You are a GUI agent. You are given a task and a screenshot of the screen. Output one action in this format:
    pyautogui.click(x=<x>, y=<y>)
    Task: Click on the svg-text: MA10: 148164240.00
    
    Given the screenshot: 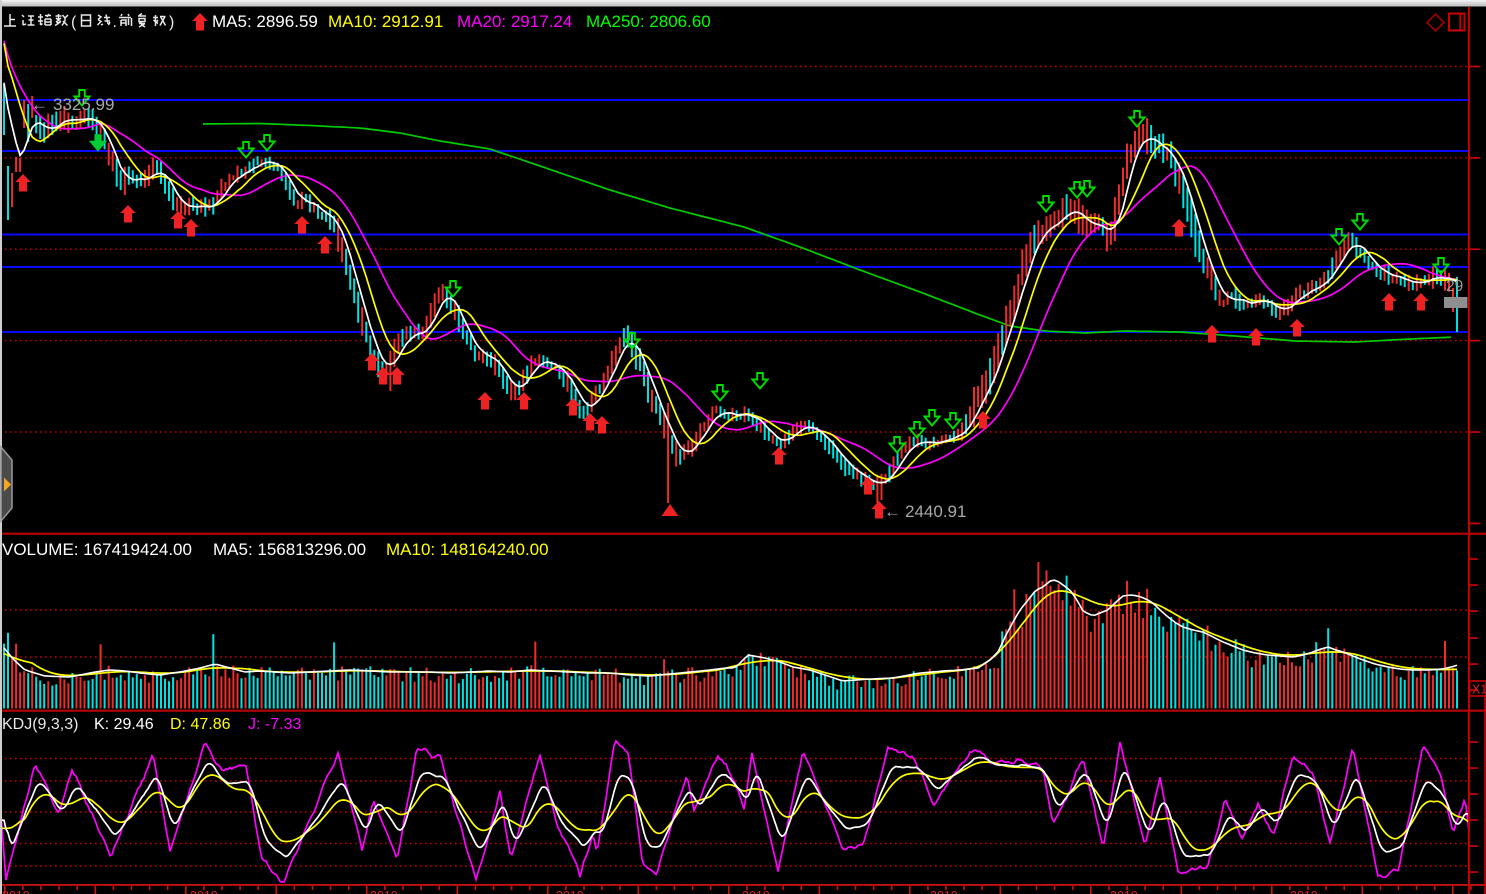 What is the action you would take?
    pyautogui.click(x=467, y=549)
    